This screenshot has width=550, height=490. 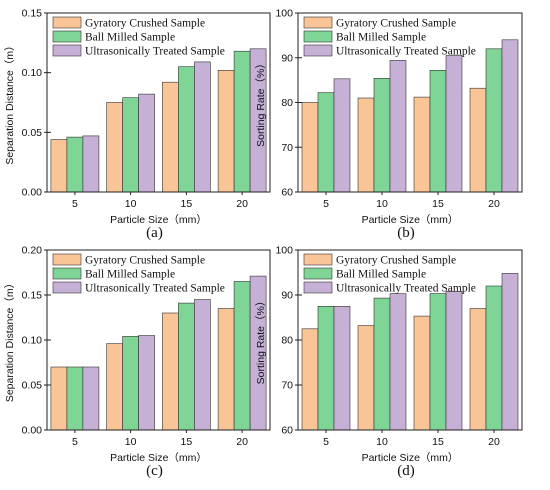 What do you see at coordinates (32, 251) in the screenshot?
I see `y-tick-label: 0.20` at bounding box center [32, 251].